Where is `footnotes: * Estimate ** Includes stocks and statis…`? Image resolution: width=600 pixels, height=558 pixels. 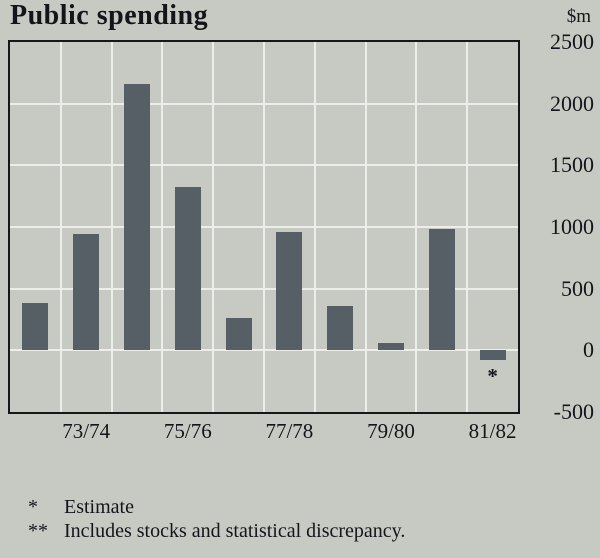
footnotes: * Estimate ** Includes stocks and statis… is located at coordinates (216, 519).